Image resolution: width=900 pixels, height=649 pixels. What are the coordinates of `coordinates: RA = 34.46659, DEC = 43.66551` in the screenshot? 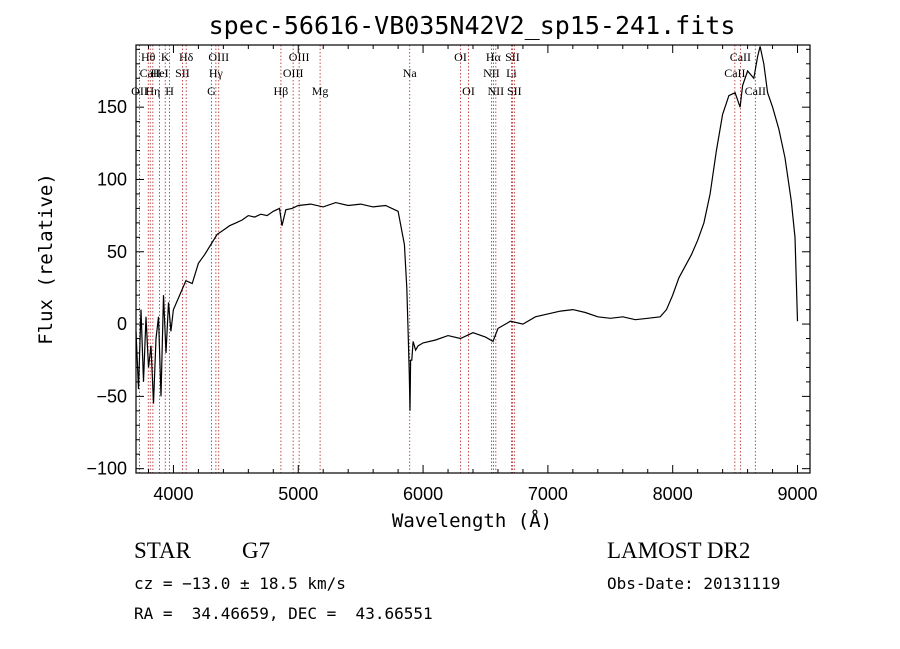 It's located at (283, 613).